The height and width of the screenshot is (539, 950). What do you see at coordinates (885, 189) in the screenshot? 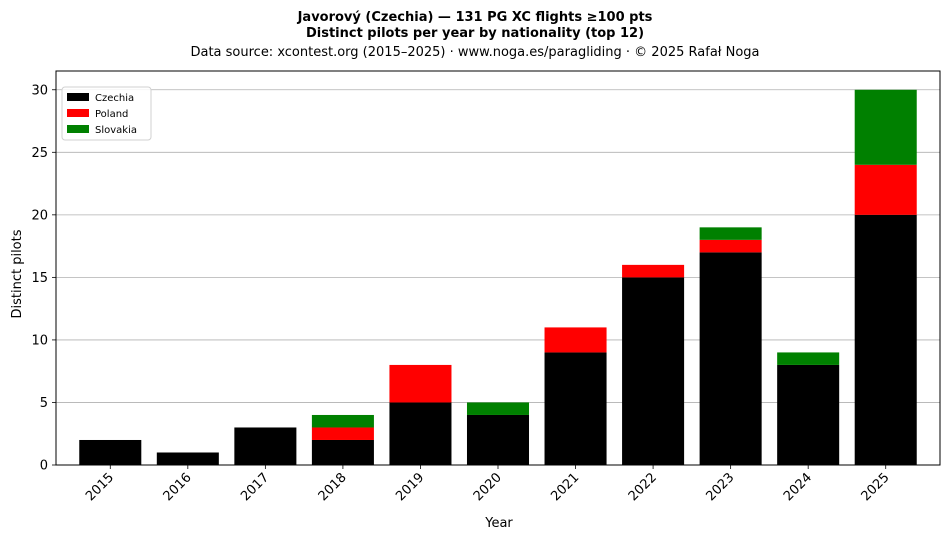
I see `bar-poland-2025` at bounding box center [885, 189].